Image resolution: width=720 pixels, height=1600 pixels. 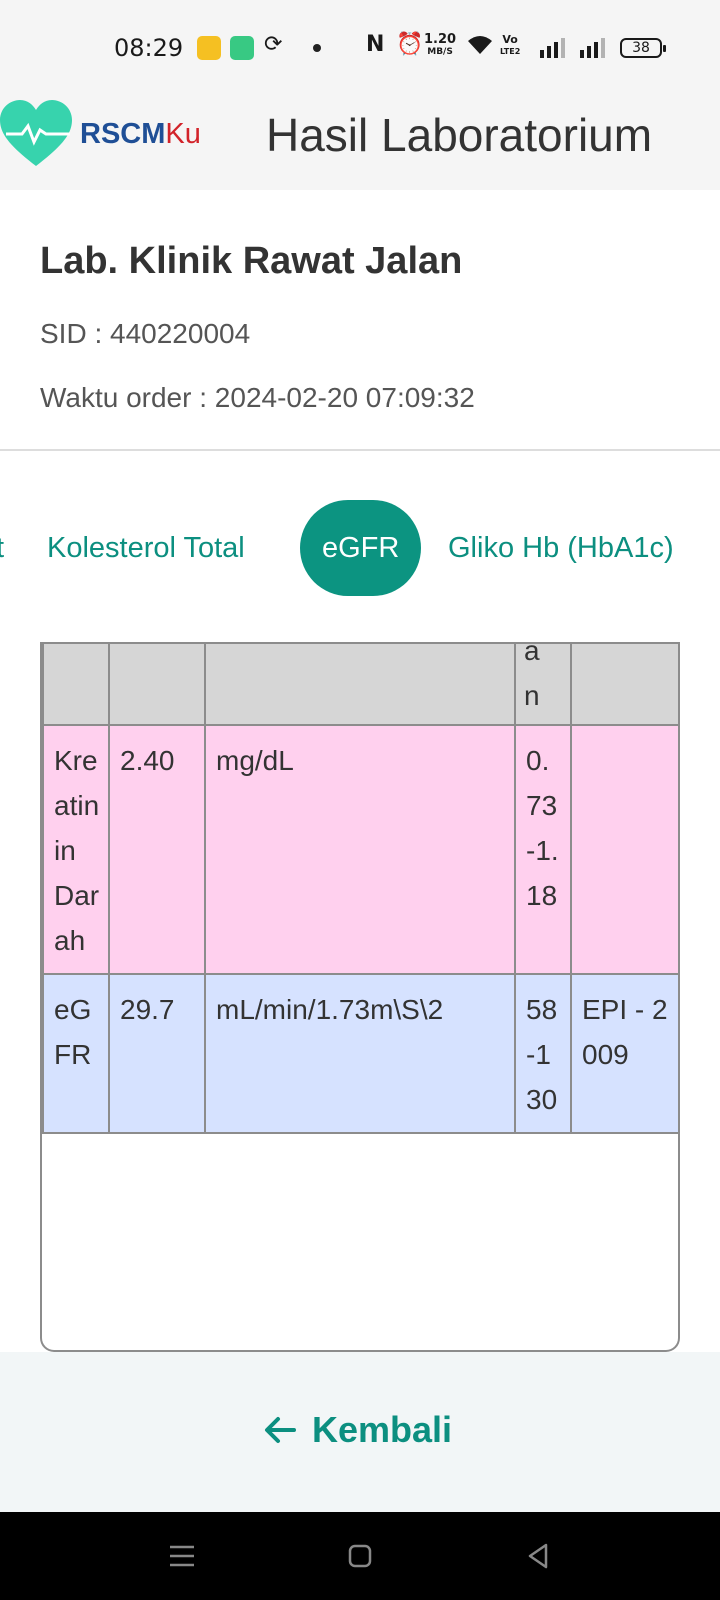 I want to click on test-tabs: t Kolesterol Total eGFR Gliko Hb (HbA1c), so click(x=360, y=548).